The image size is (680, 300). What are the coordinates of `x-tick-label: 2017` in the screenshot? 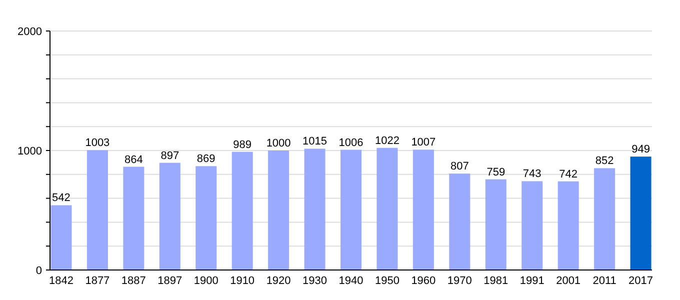 It's located at (641, 281).